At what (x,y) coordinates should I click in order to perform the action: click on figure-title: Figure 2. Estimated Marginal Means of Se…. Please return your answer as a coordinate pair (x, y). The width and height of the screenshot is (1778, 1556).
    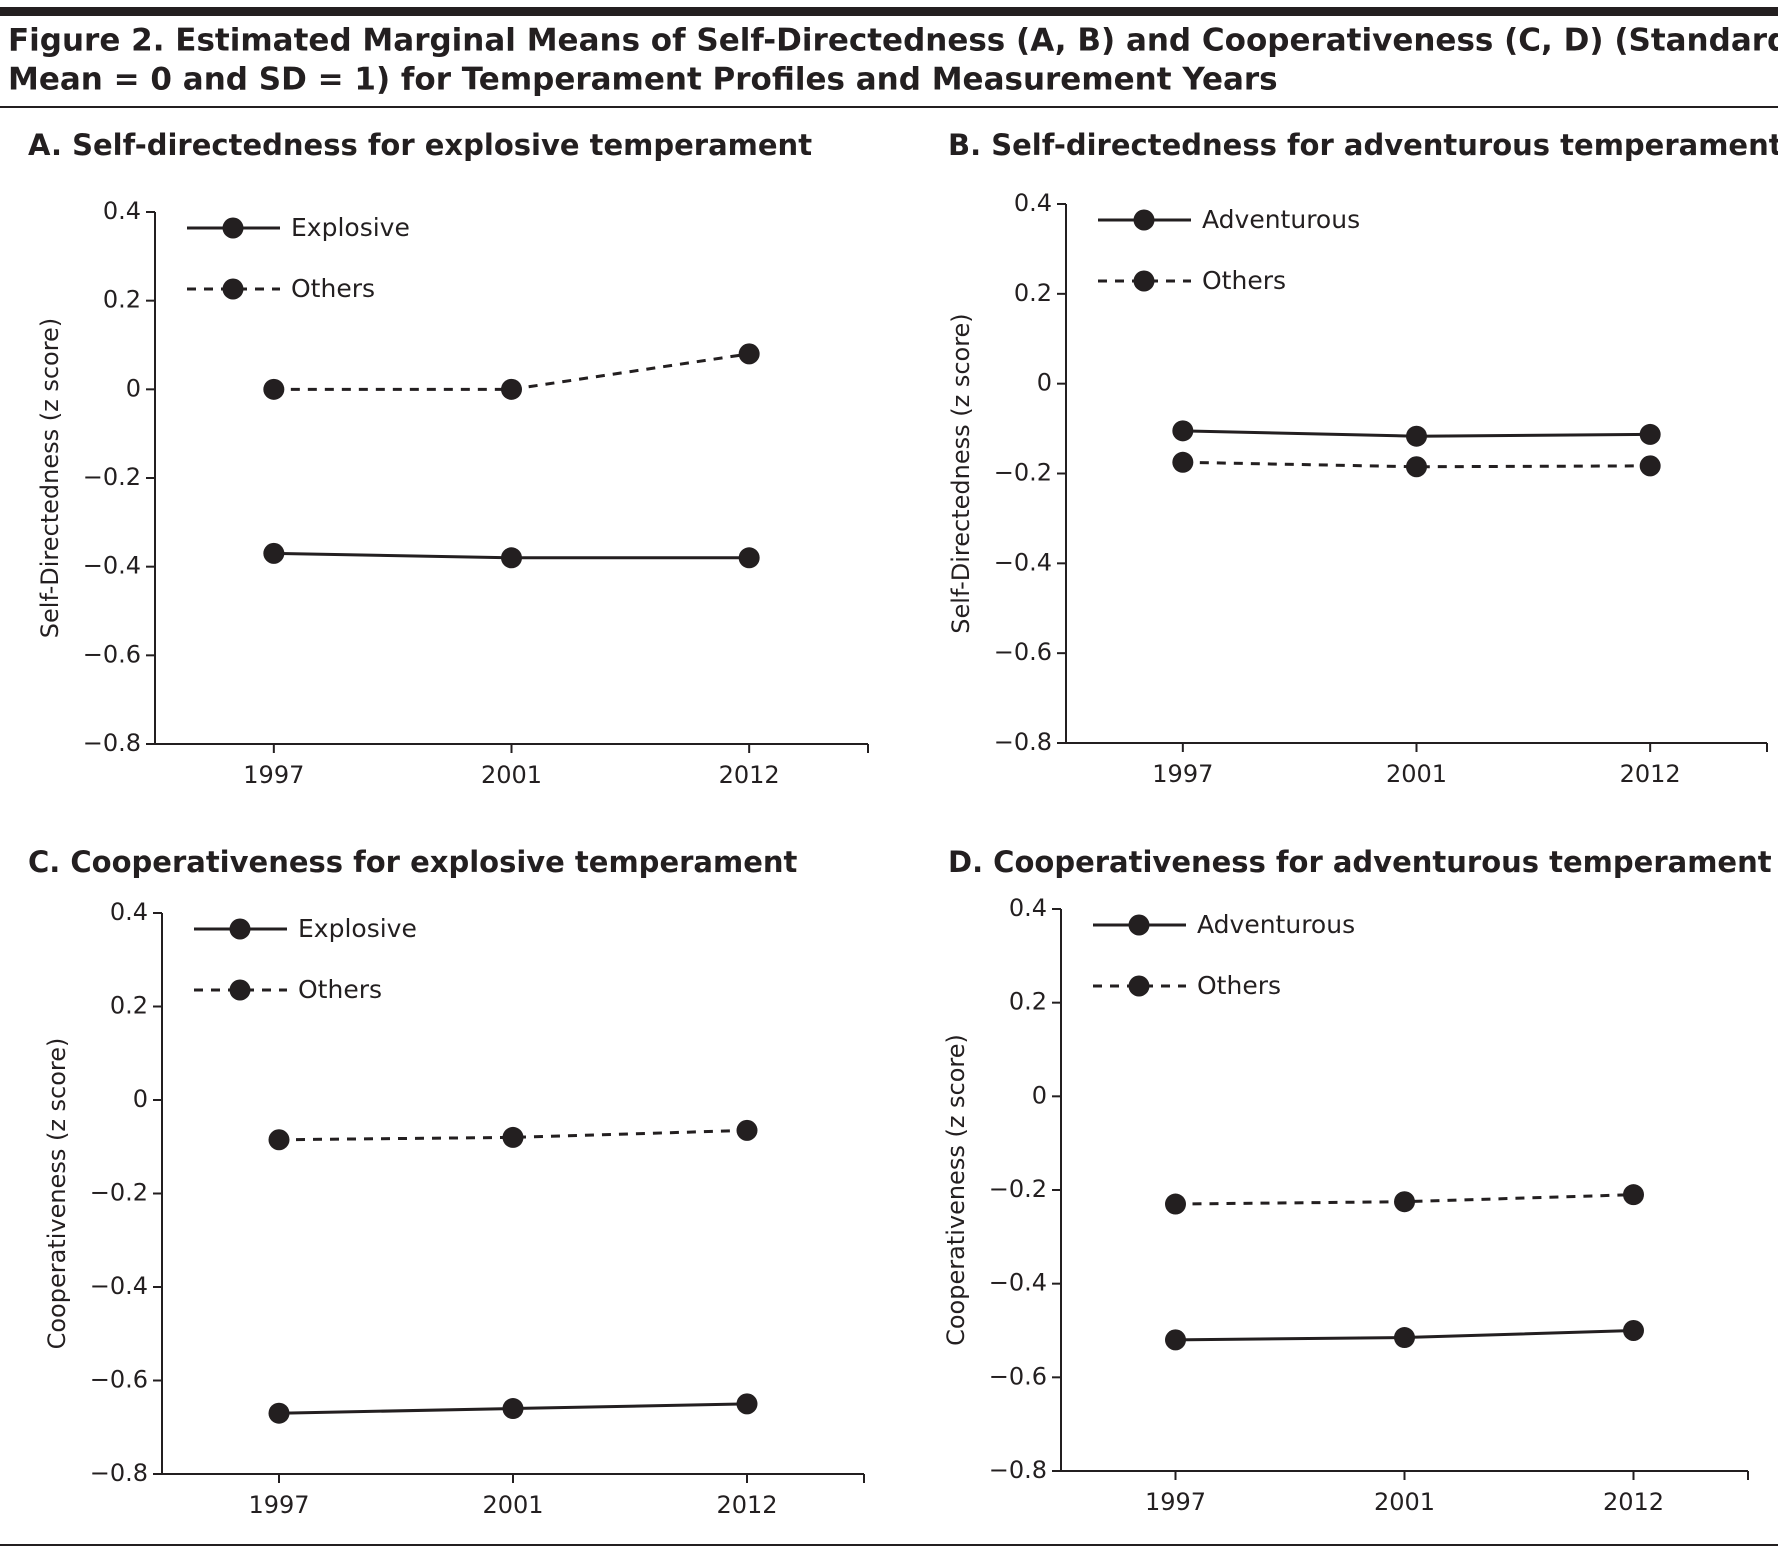
    Looking at the image, I should click on (893, 41).